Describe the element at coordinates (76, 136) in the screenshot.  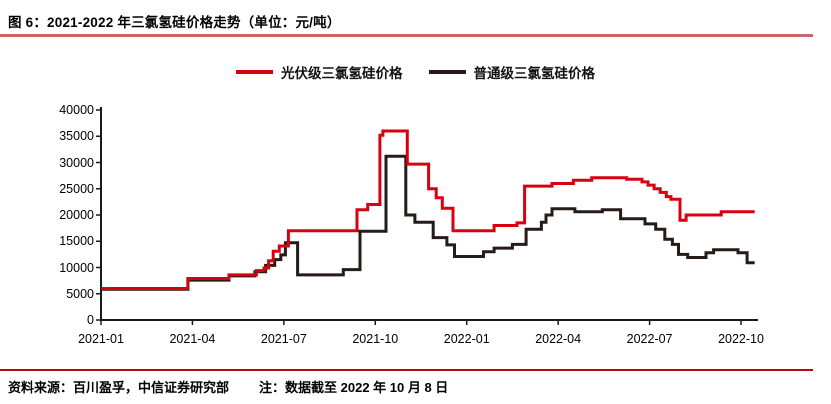
I see `y-tick-label: 35000` at that location.